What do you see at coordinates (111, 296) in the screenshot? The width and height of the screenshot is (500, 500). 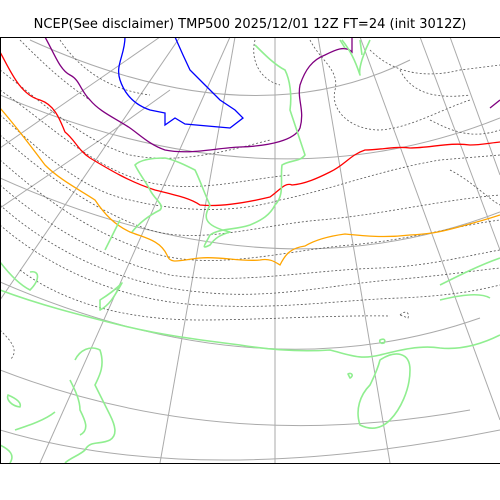 I see `coastline-hudson` at bounding box center [111, 296].